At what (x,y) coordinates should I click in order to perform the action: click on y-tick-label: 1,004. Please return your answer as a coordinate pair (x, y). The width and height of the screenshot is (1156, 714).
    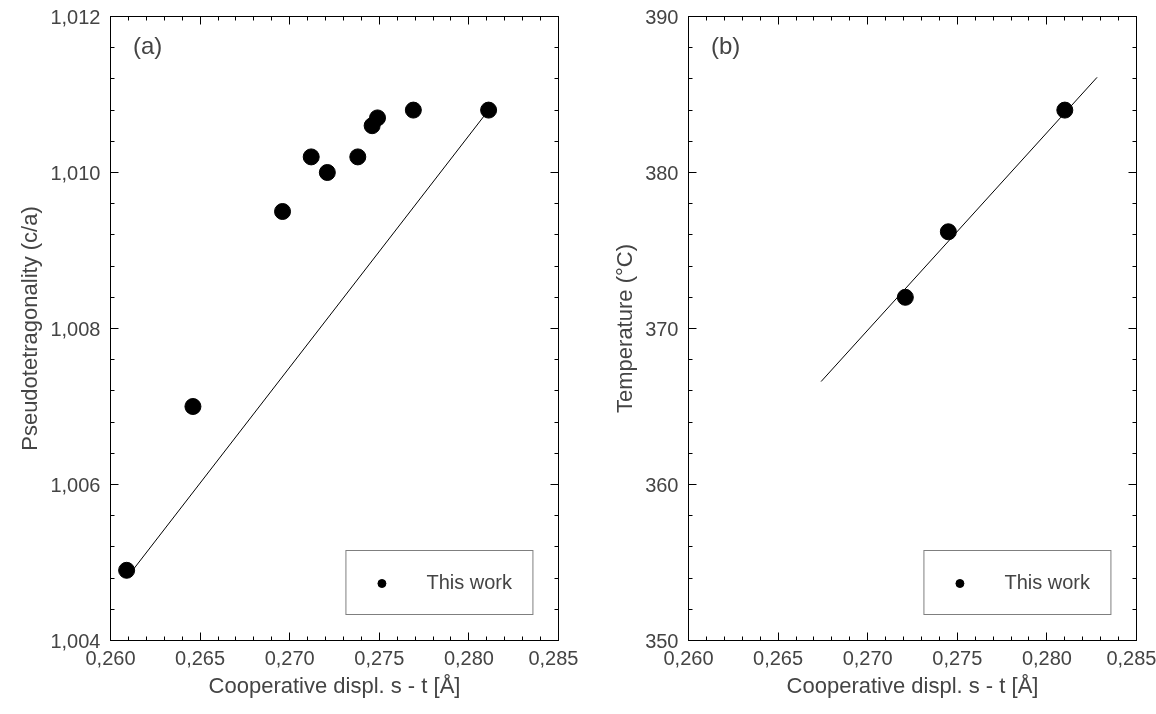
    Looking at the image, I should click on (75, 640).